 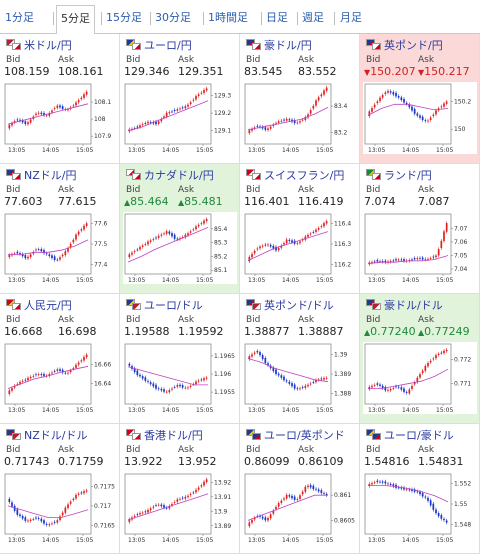 What do you see at coordinates (300, 248) in the screenshot?
I see `price-chart: 116.4 116.3 116.2 13:05 14:05 15:05` at bounding box center [300, 248].